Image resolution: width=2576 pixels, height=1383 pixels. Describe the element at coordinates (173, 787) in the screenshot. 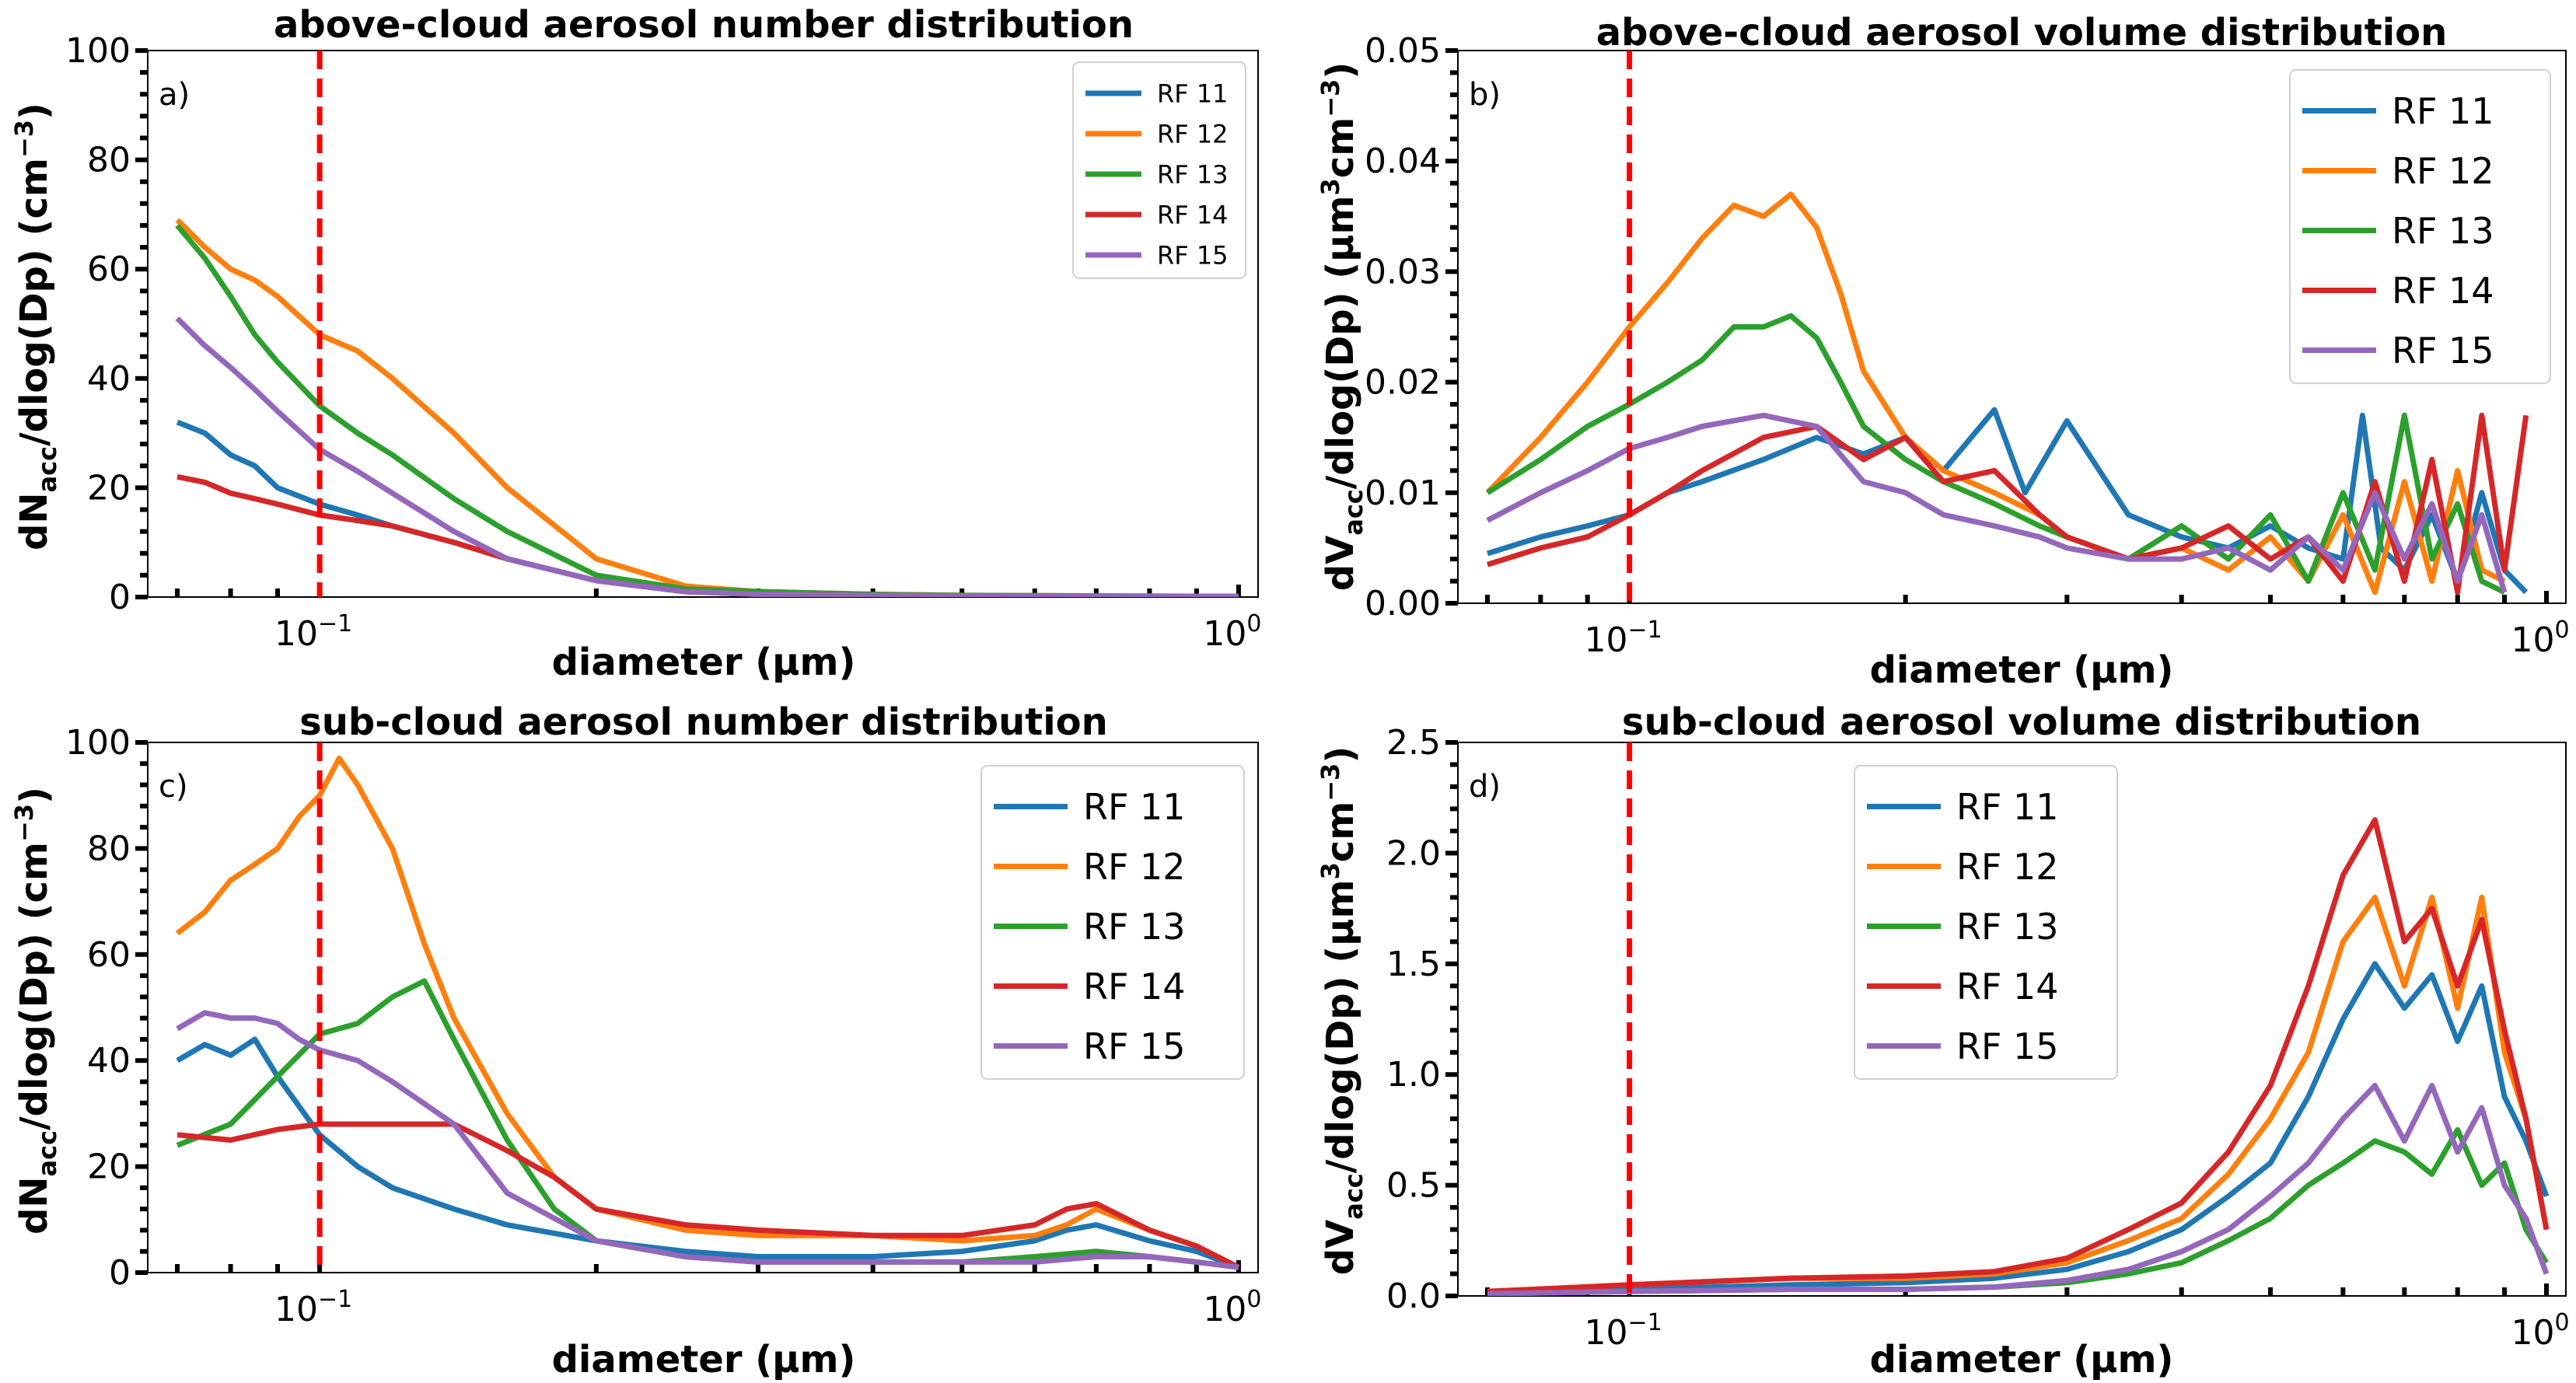

I see `panel-tag: c)` at that location.